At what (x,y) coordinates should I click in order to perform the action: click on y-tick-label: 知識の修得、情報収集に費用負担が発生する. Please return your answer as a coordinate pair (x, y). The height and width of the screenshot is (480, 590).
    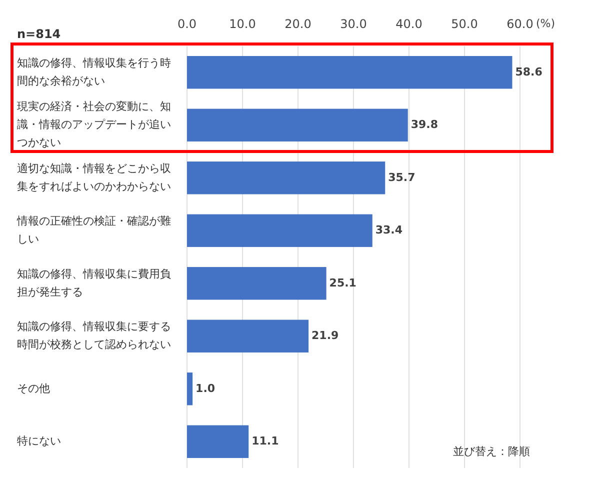
    Looking at the image, I should click on (94, 282).